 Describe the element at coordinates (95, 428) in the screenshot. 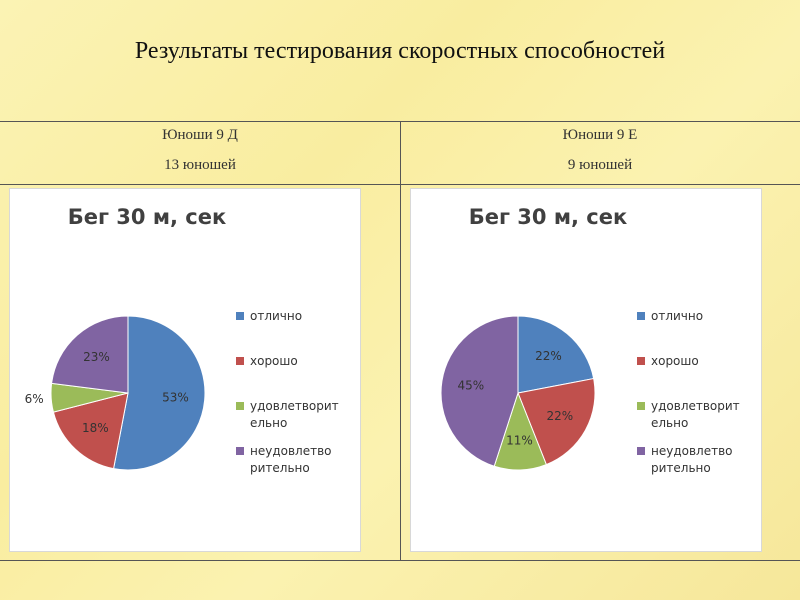

I see `slice-data-label: 18%` at that location.